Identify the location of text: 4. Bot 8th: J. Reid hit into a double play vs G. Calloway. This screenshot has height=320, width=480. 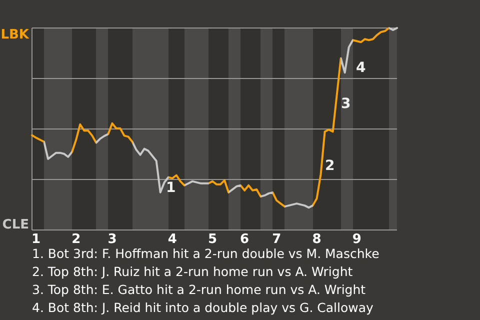
(203, 307).